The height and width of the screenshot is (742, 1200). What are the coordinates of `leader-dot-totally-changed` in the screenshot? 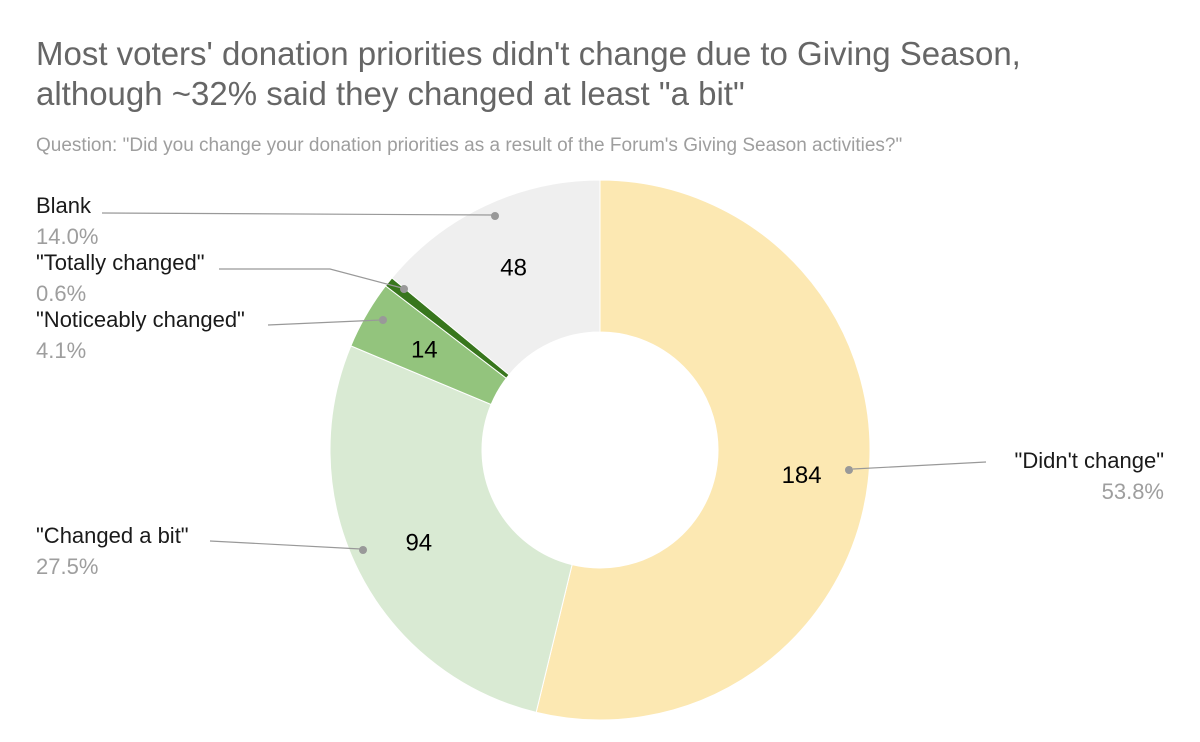 It's located at (404, 289).